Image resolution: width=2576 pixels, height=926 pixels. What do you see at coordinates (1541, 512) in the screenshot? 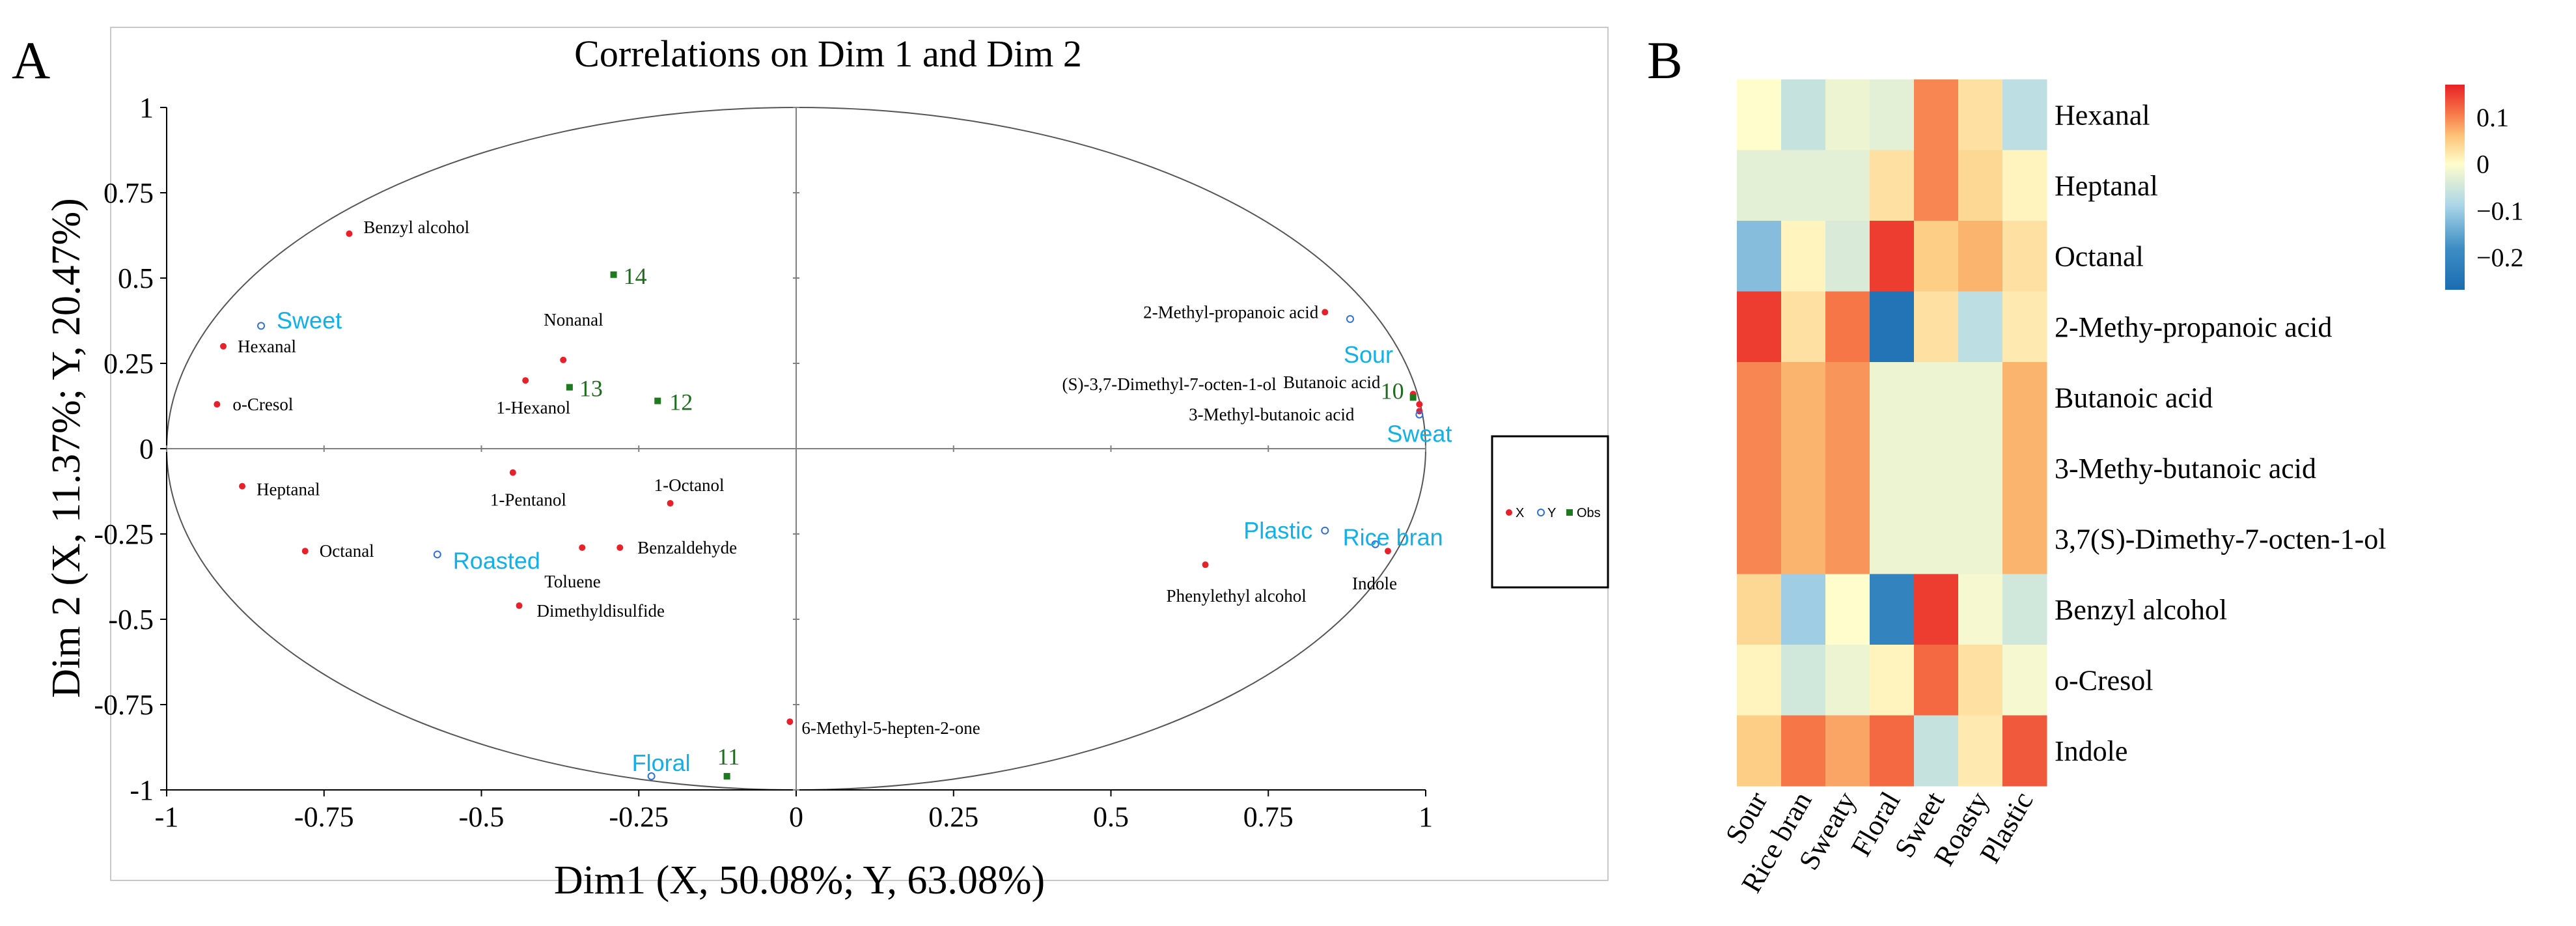
I see `legend-y-marker` at bounding box center [1541, 512].